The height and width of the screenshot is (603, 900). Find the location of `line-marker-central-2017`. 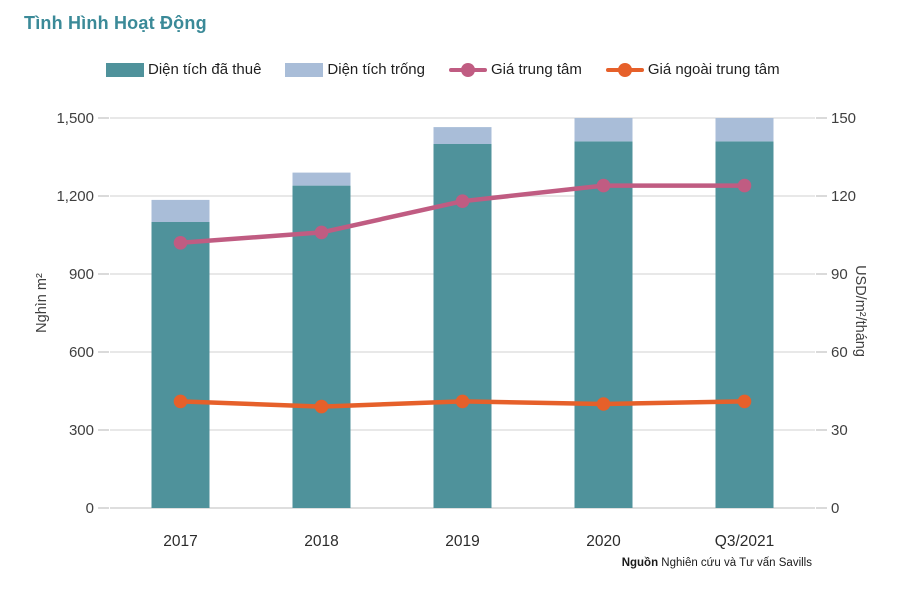

line-marker-central-2017 is located at coordinates (180, 243).